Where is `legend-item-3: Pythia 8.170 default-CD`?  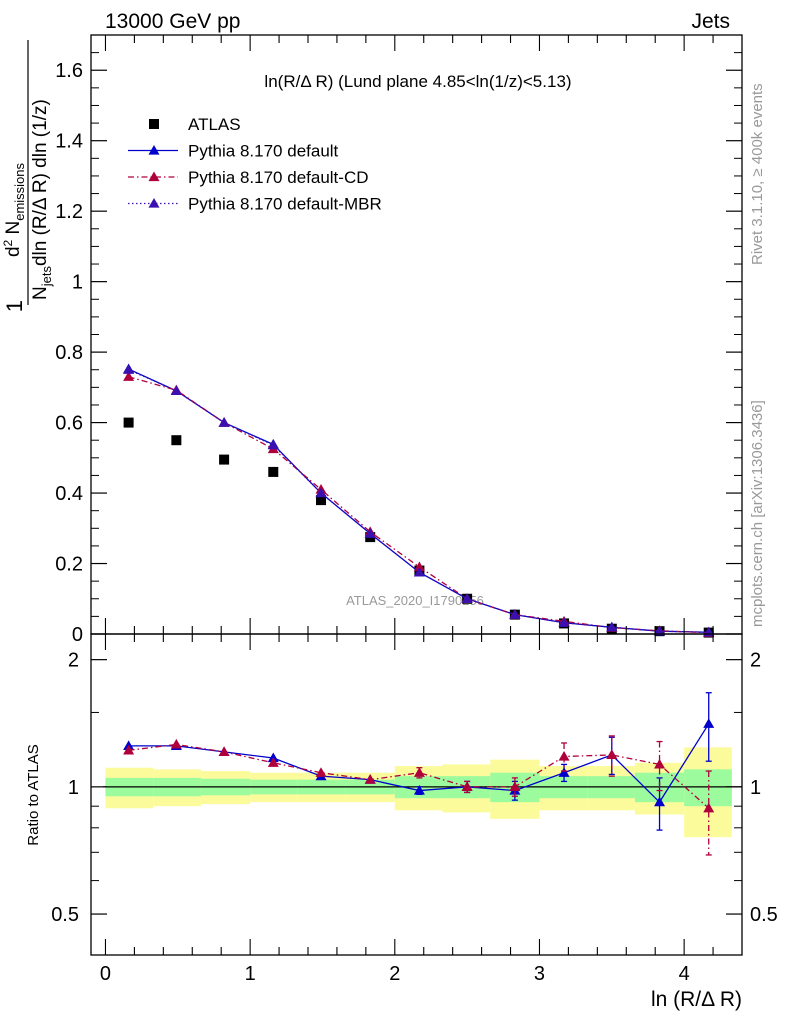
legend-item-3: Pythia 8.170 default-CD is located at coordinates (248, 177).